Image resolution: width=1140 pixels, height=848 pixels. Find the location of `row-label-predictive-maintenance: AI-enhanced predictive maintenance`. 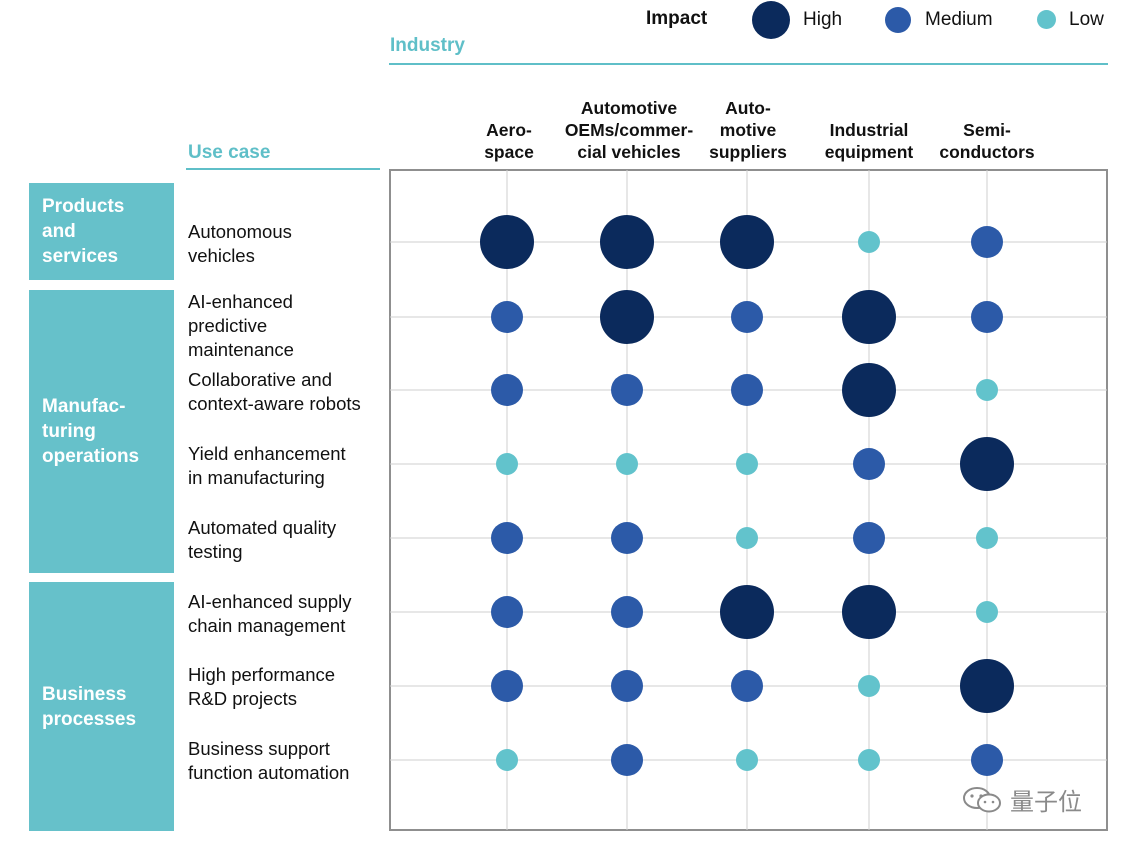

row-label-predictive-maintenance: AI-enhanced predictive maintenance is located at coordinates (241, 325).